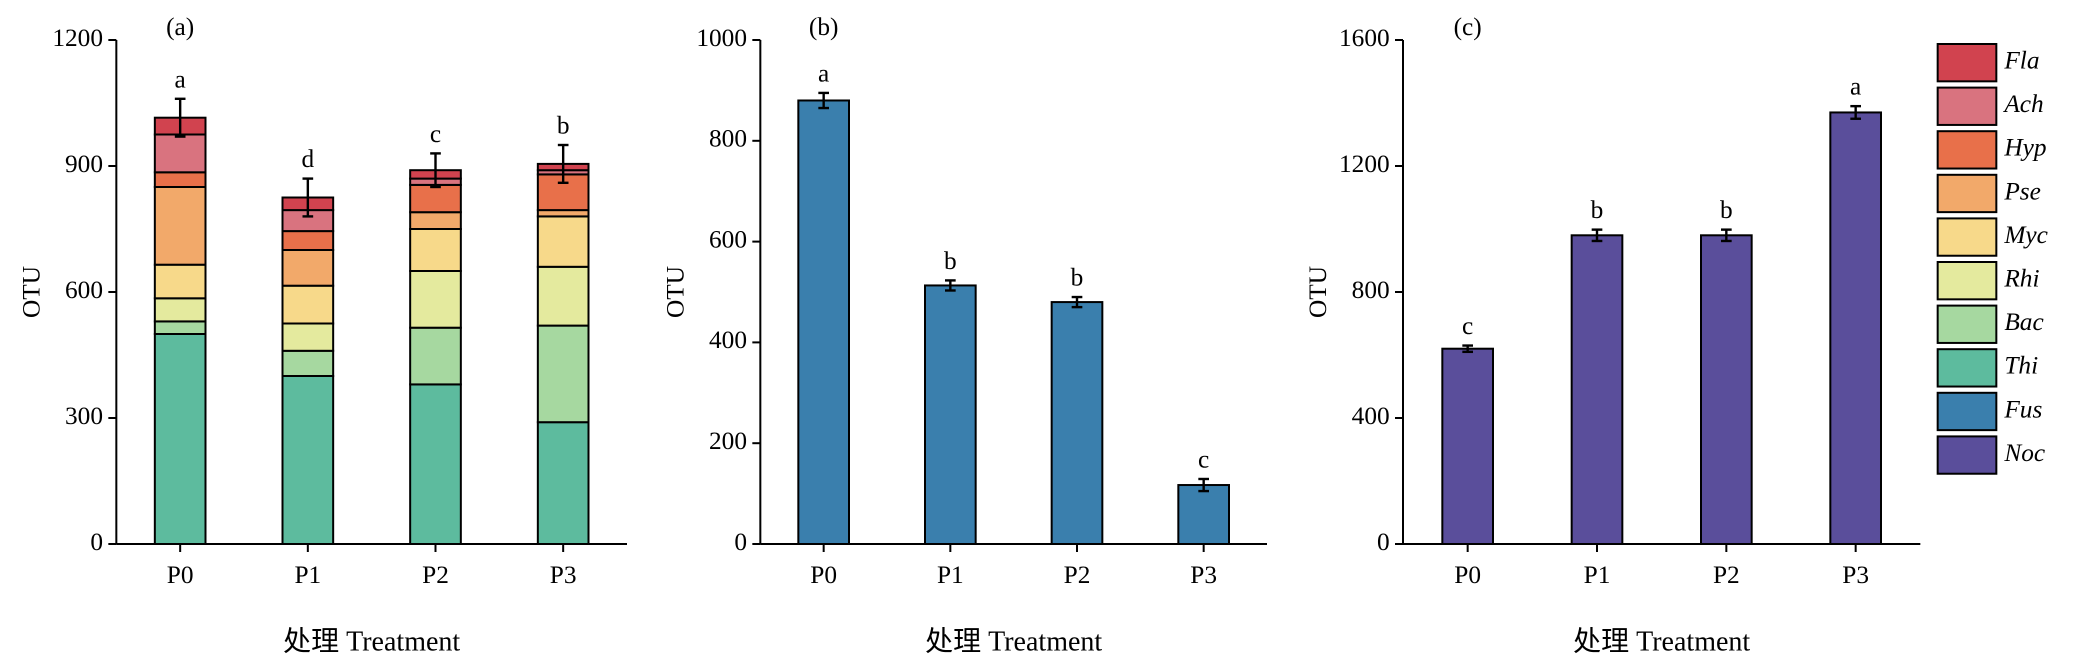 Image resolution: width=2074 pixels, height=672 pixels. I want to click on legend-label: Ach, so click(2022, 104).